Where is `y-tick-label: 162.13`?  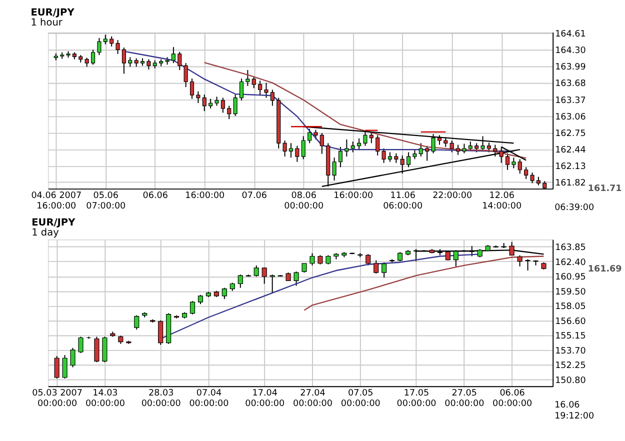
y-tick-label: 162.13 is located at coordinates (570, 167).